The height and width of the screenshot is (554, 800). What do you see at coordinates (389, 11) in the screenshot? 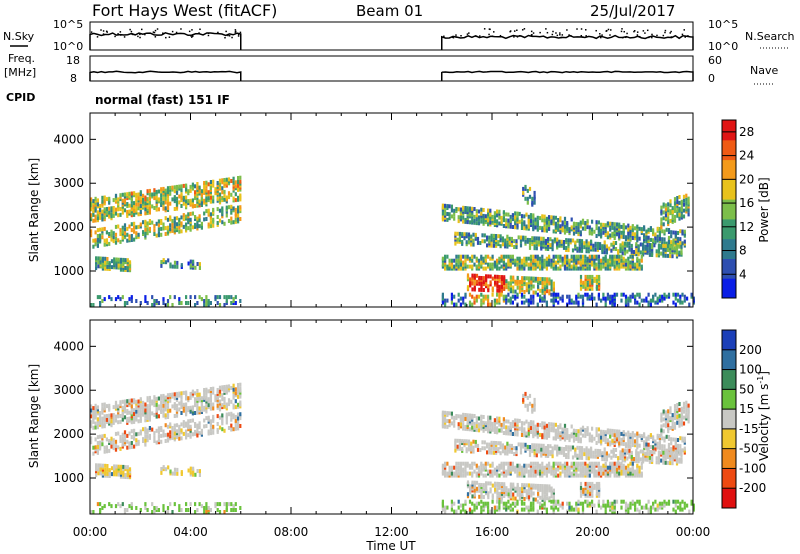
I see `beam-label: Beam 01` at bounding box center [389, 11].